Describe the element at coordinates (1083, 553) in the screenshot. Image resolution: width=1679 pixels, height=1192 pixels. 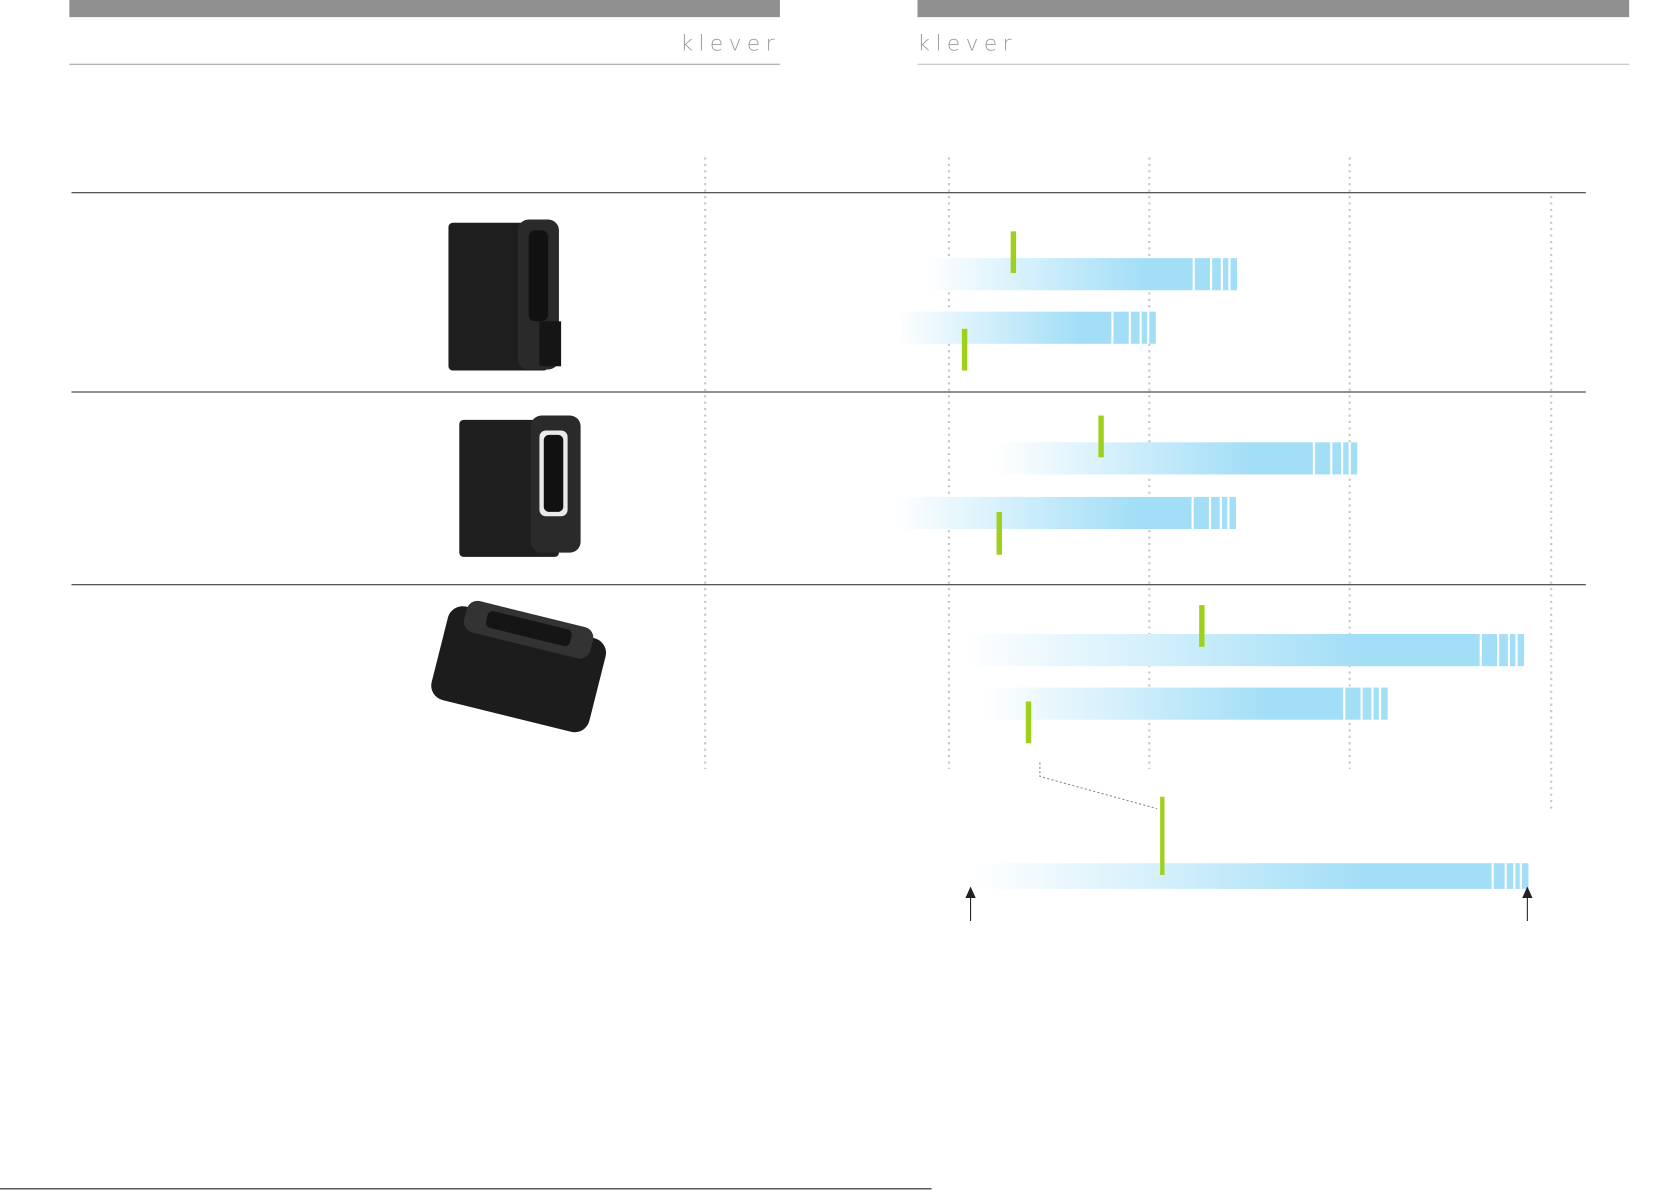
I see `markers` at that location.